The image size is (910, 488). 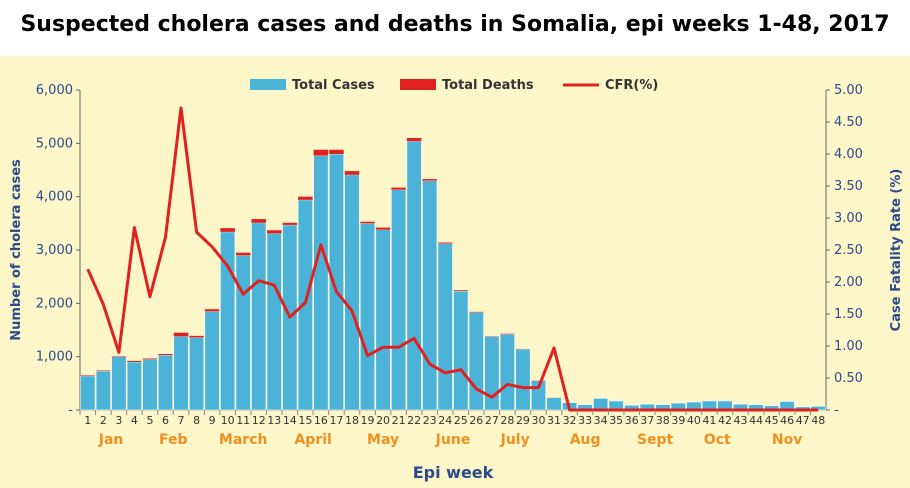 I want to click on week-label: 13, so click(x=274, y=420).